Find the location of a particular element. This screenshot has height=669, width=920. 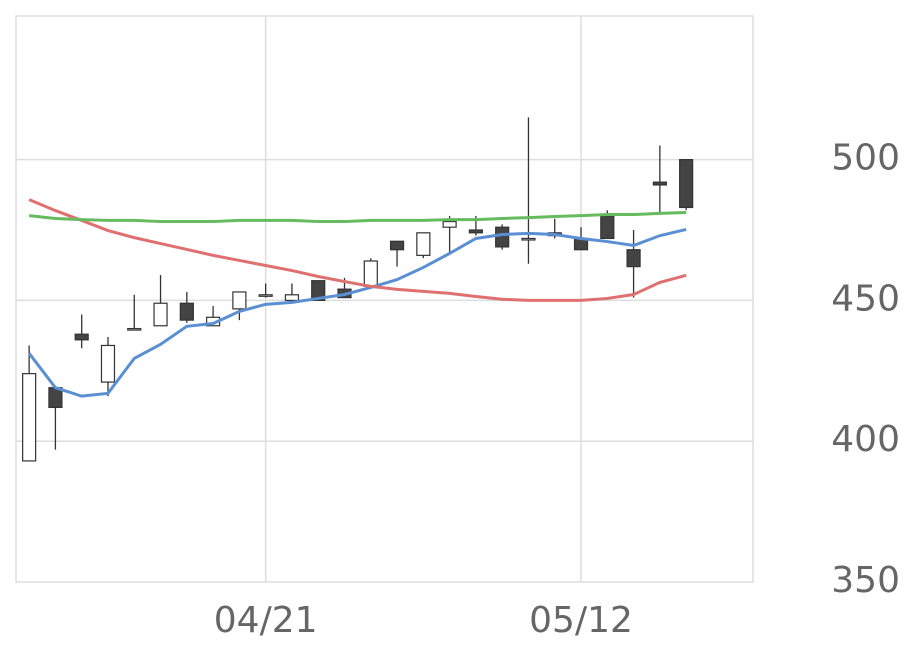

y-tick-label: 450 is located at coordinates (865, 298).